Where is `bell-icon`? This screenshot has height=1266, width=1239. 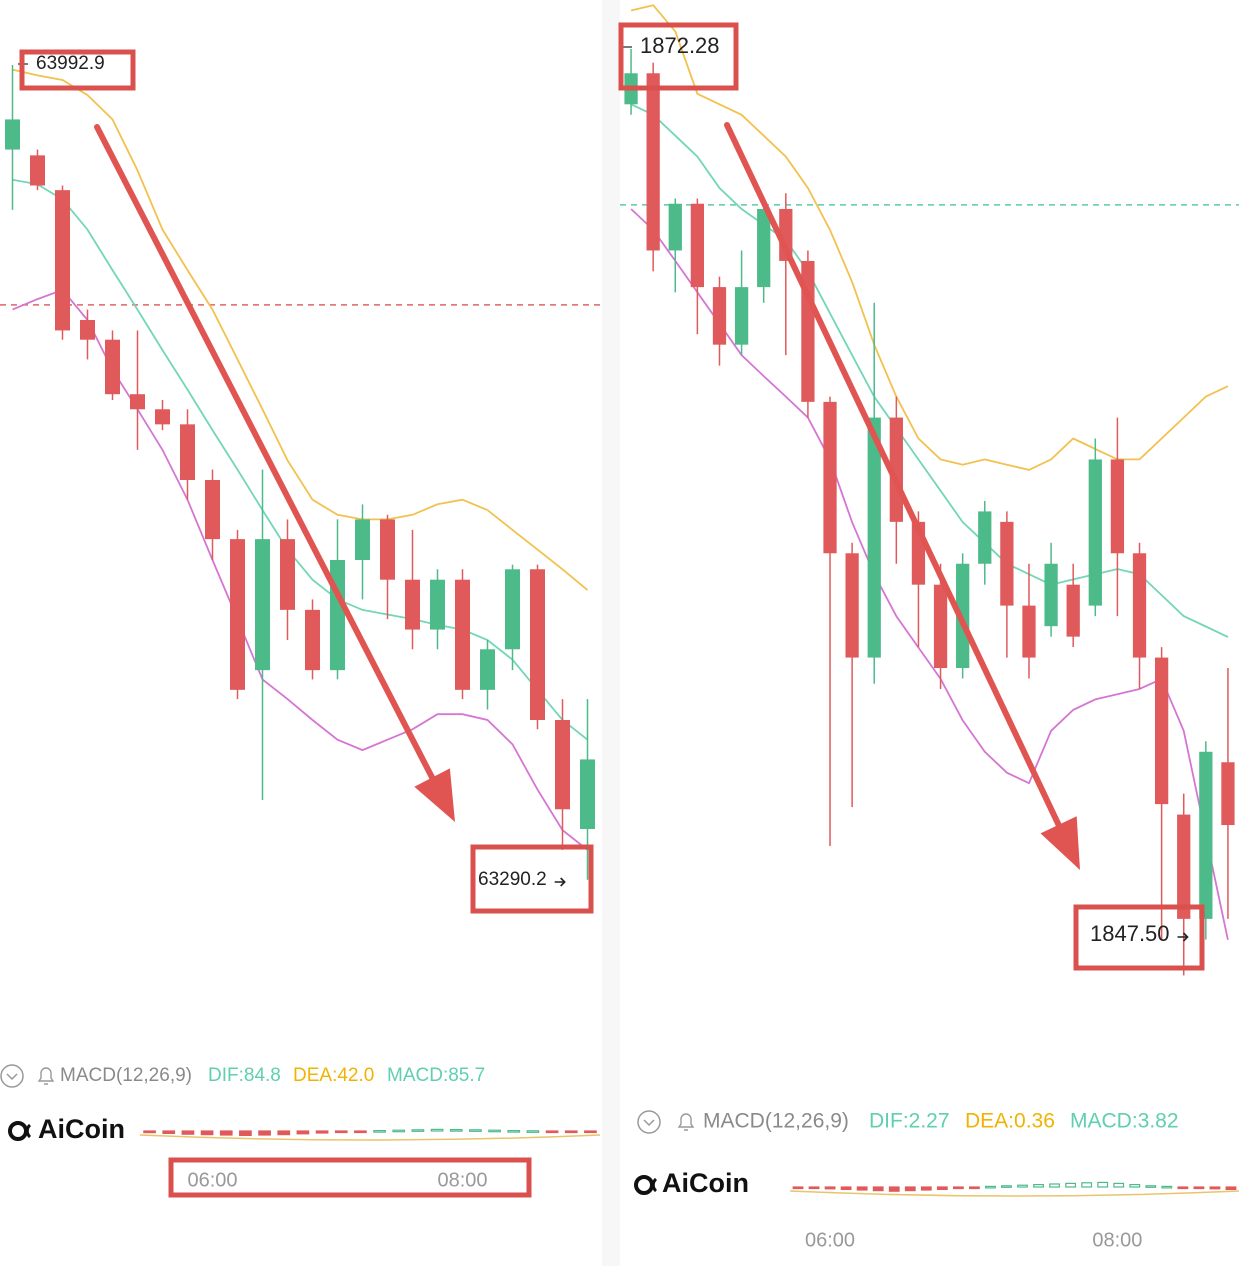
bell-icon is located at coordinates (46, 1076).